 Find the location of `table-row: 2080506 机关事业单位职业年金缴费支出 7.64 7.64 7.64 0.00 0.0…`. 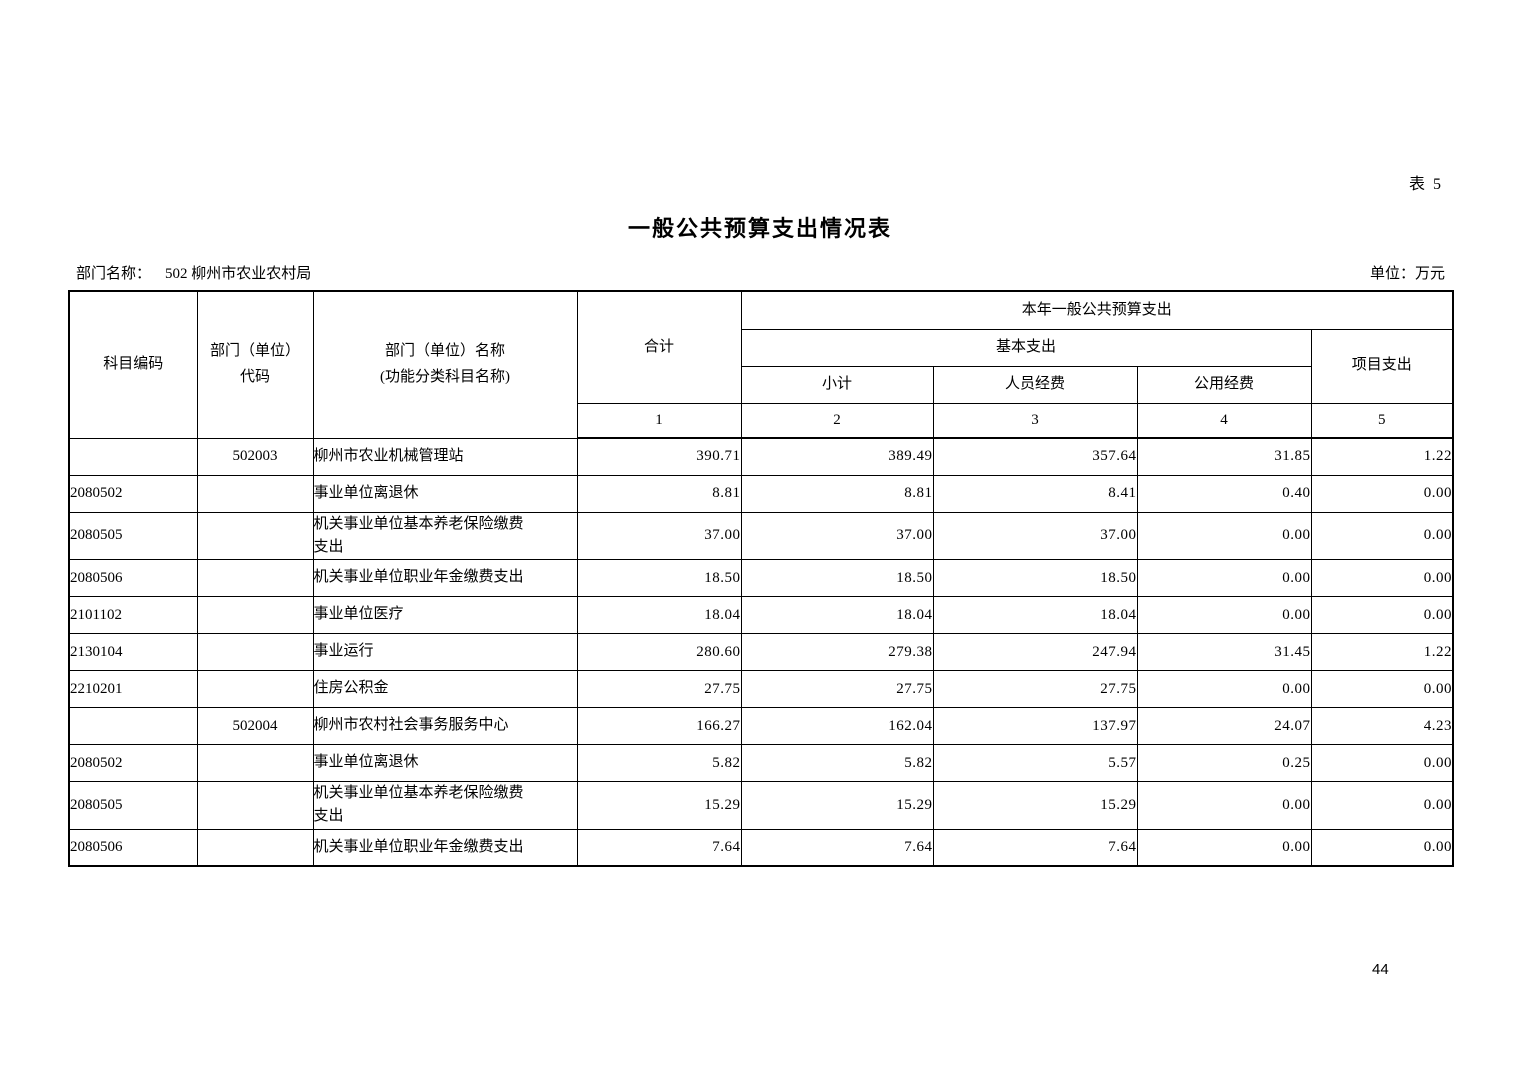

table-row: 2080506 机关事业单位职业年金缴费支出 7.64 7.64 7.64 0.00 0.0… is located at coordinates (761, 847).